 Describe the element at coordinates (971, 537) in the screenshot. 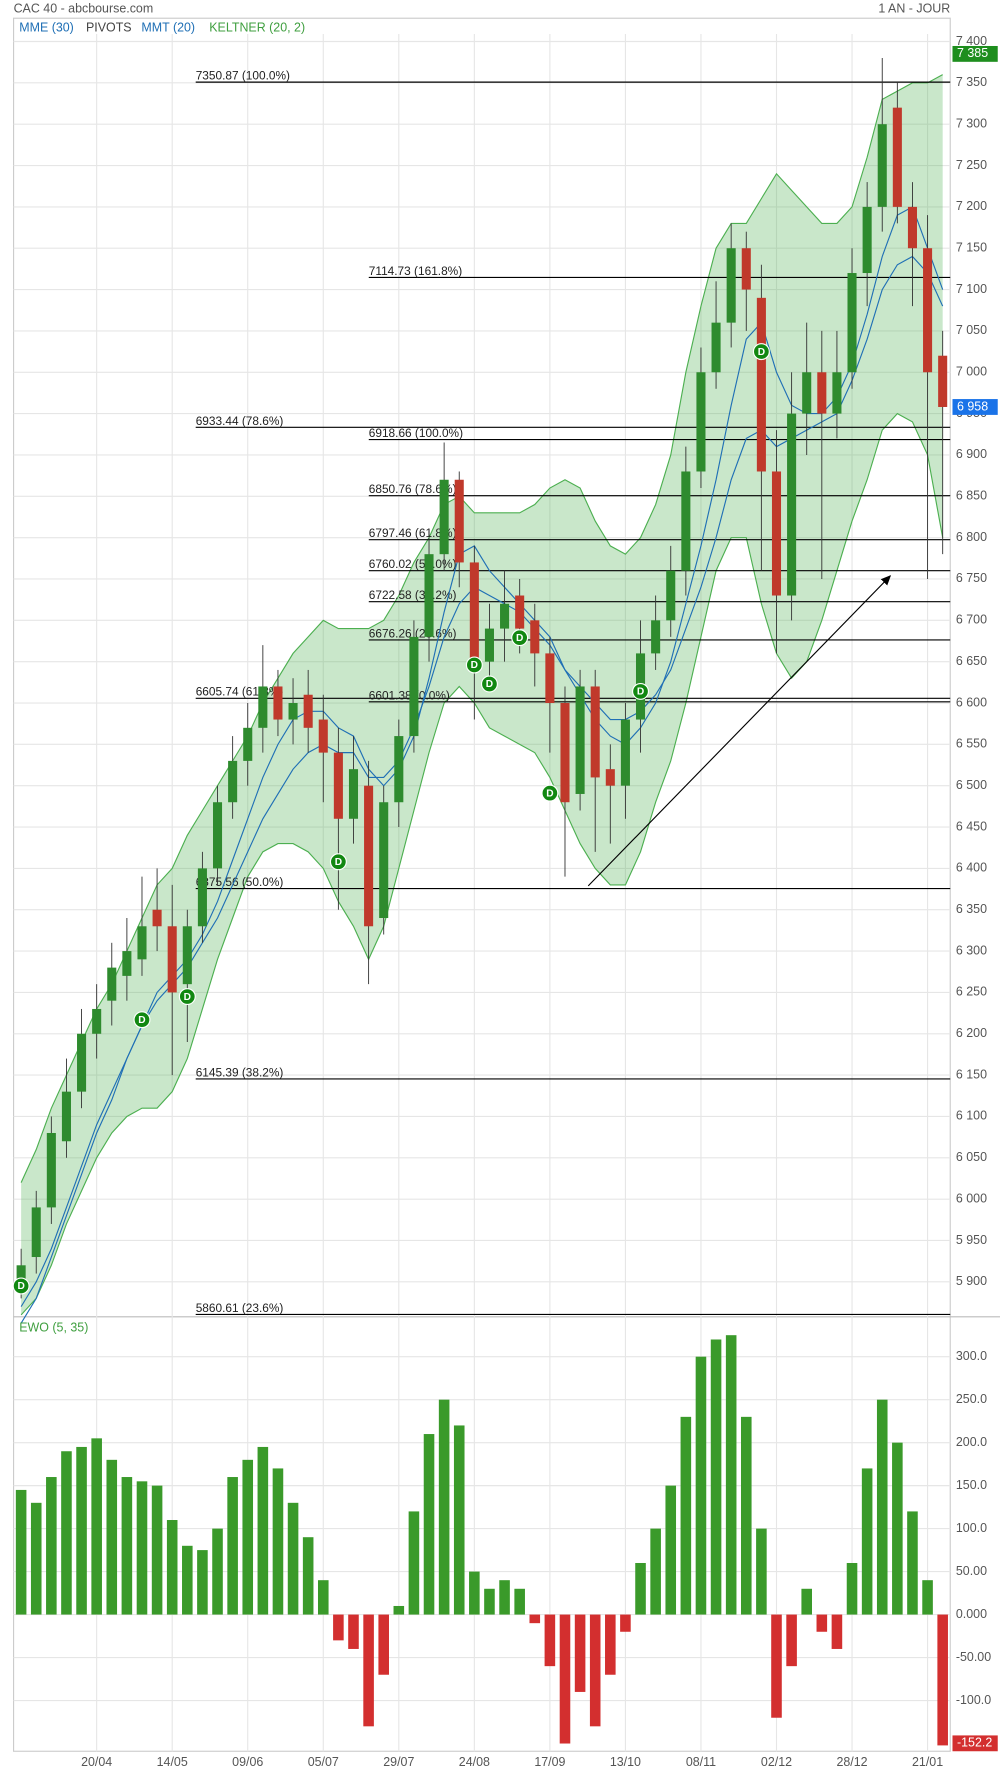

I see `y-tick-label: 6 800` at that location.